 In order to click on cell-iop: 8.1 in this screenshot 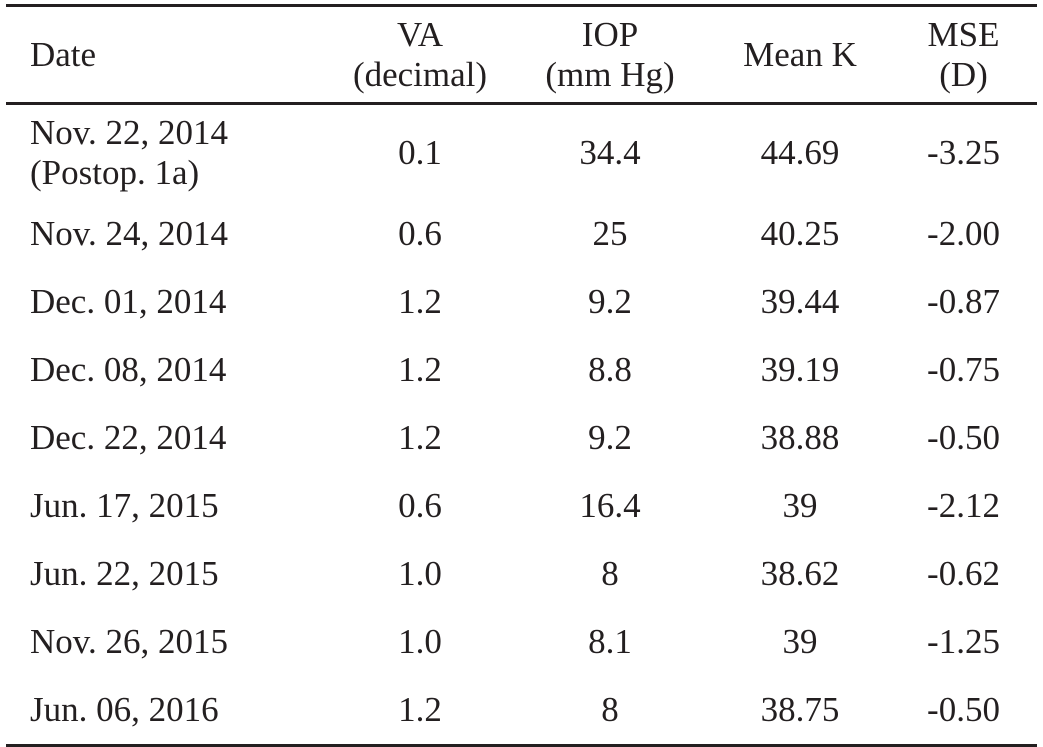, I will do `click(610, 641)`.